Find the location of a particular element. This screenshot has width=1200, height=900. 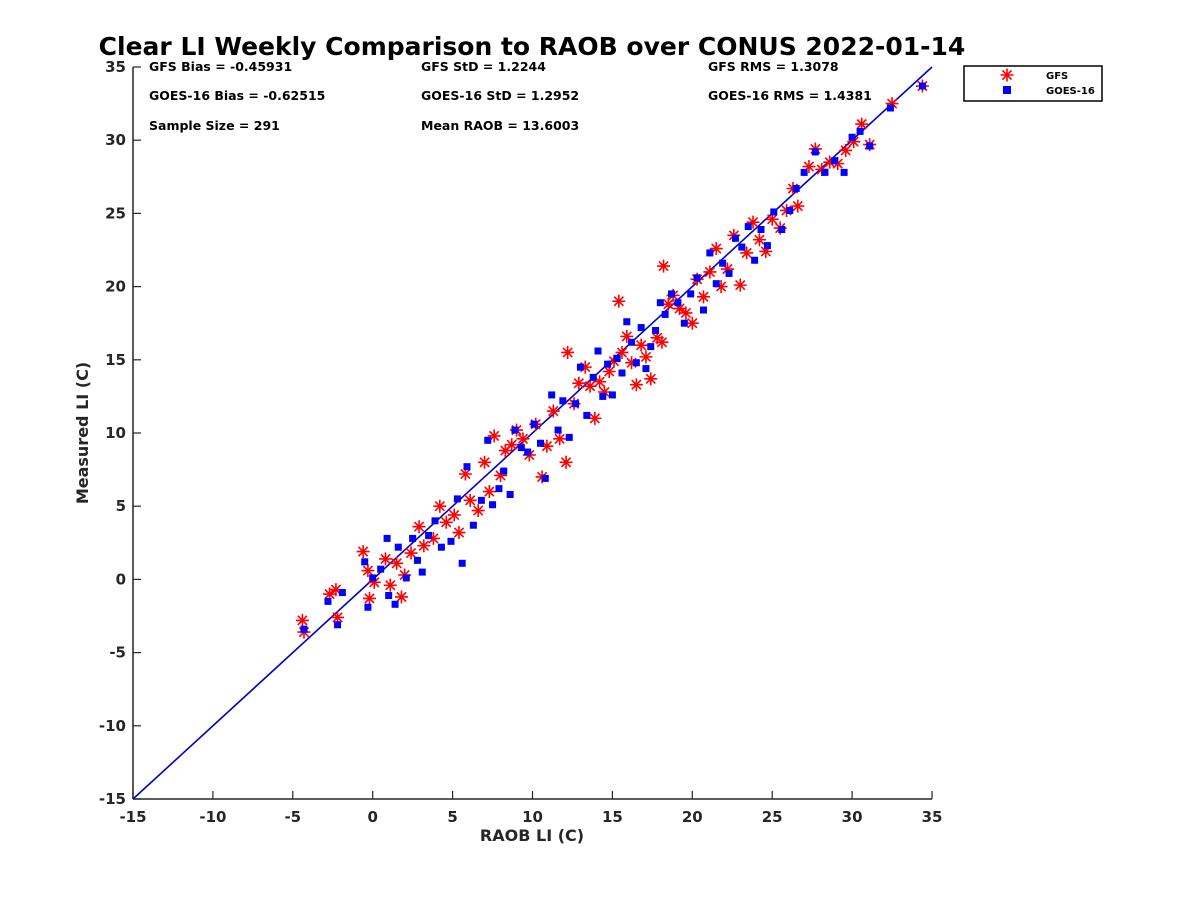

x-tick-label: 10 is located at coordinates (532, 817).